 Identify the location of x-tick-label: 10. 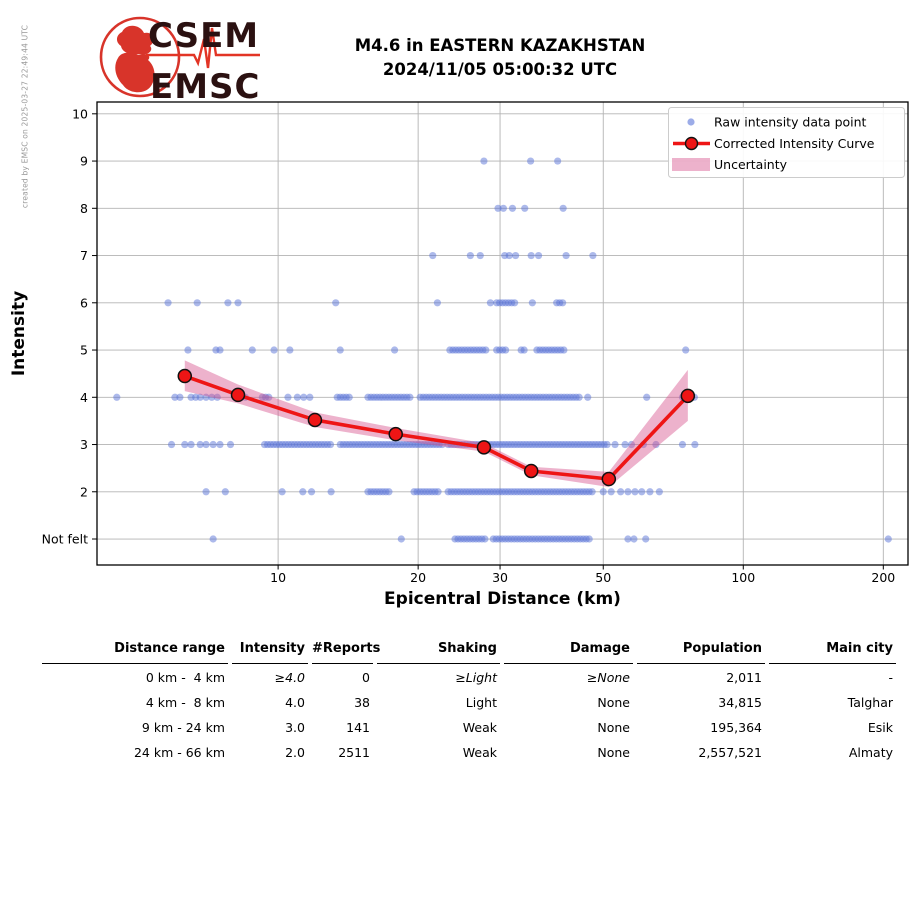
(278, 577).